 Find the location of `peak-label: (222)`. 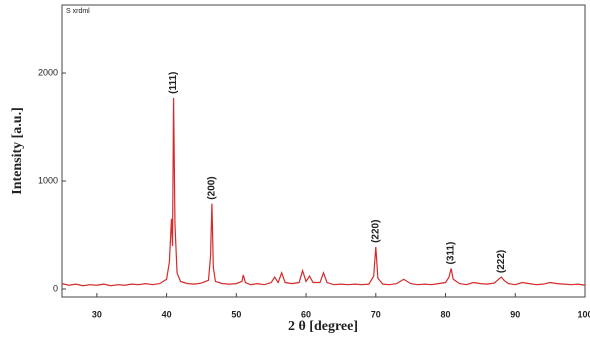

peak-label: (222) is located at coordinates (501, 261).